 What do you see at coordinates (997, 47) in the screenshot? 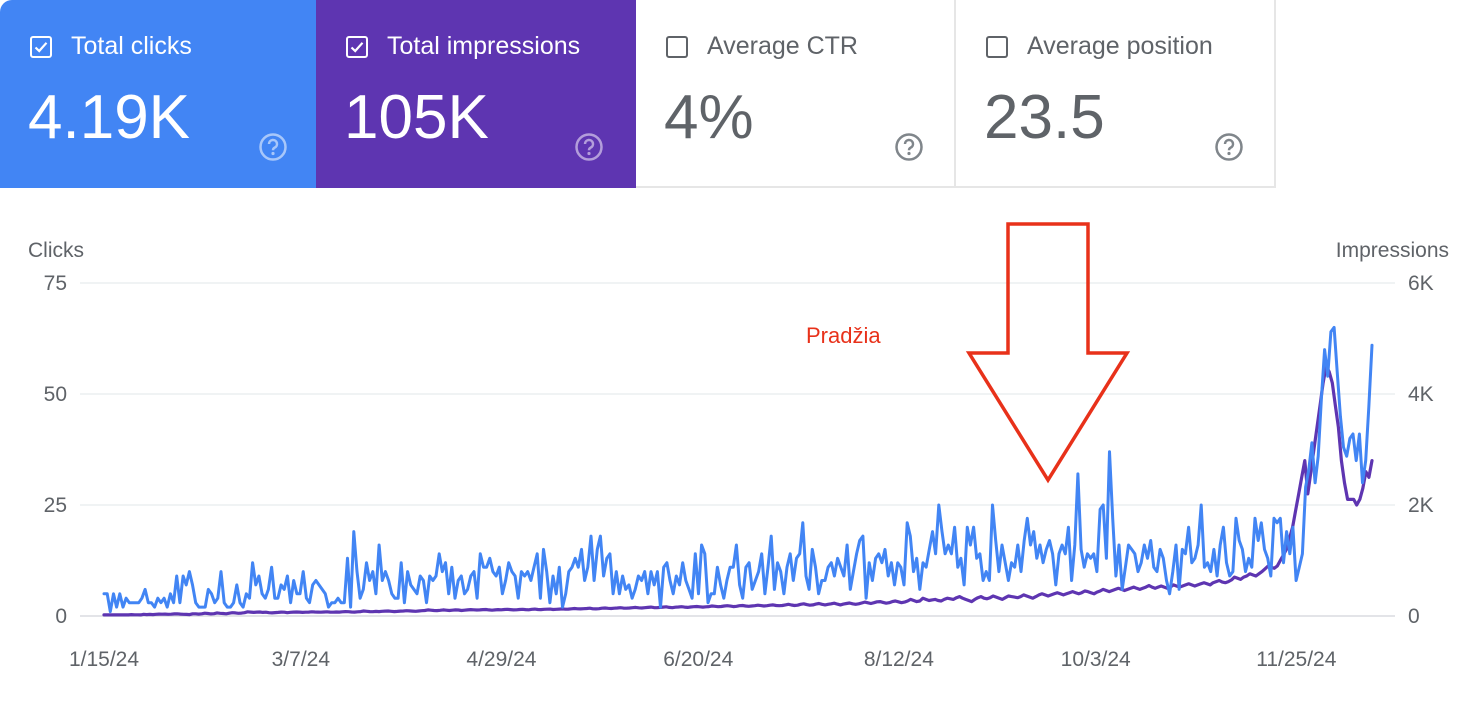
I see `average-position-checkbox` at bounding box center [997, 47].